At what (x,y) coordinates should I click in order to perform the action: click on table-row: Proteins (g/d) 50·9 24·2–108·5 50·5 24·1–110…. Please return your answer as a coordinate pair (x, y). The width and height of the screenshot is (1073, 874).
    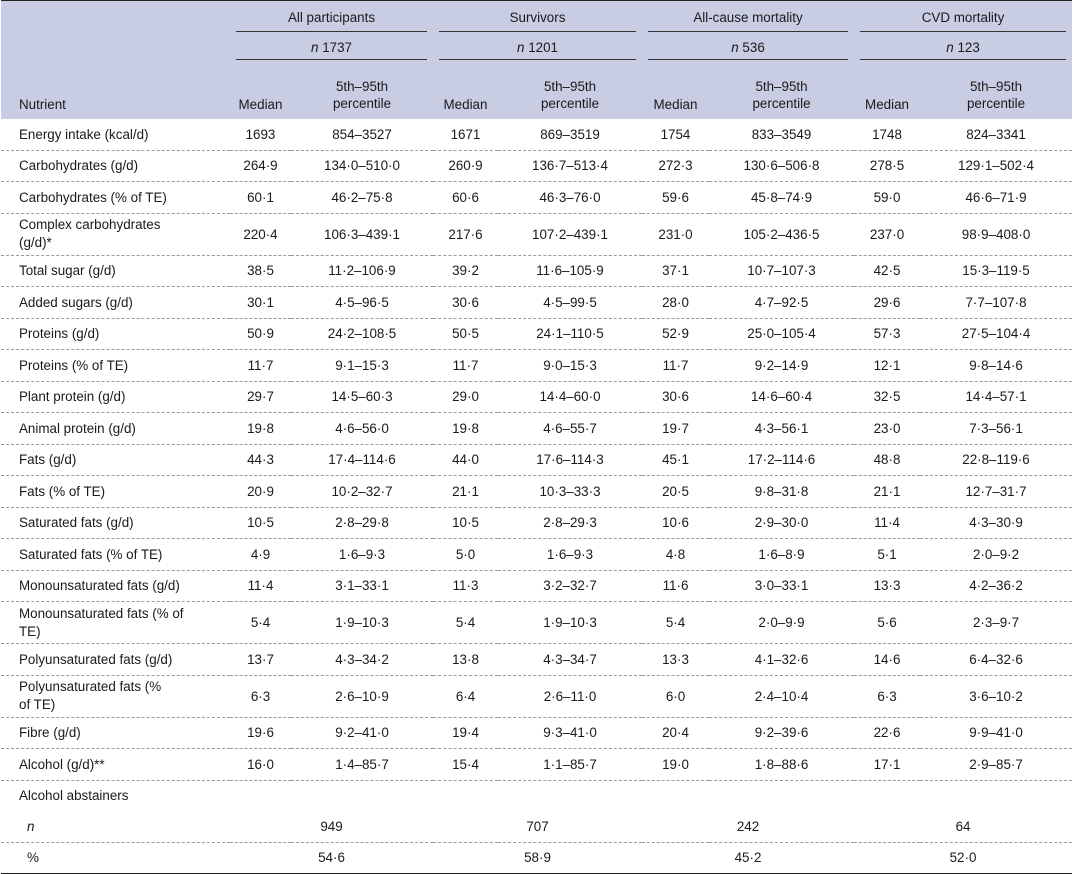
    Looking at the image, I should click on (537, 334).